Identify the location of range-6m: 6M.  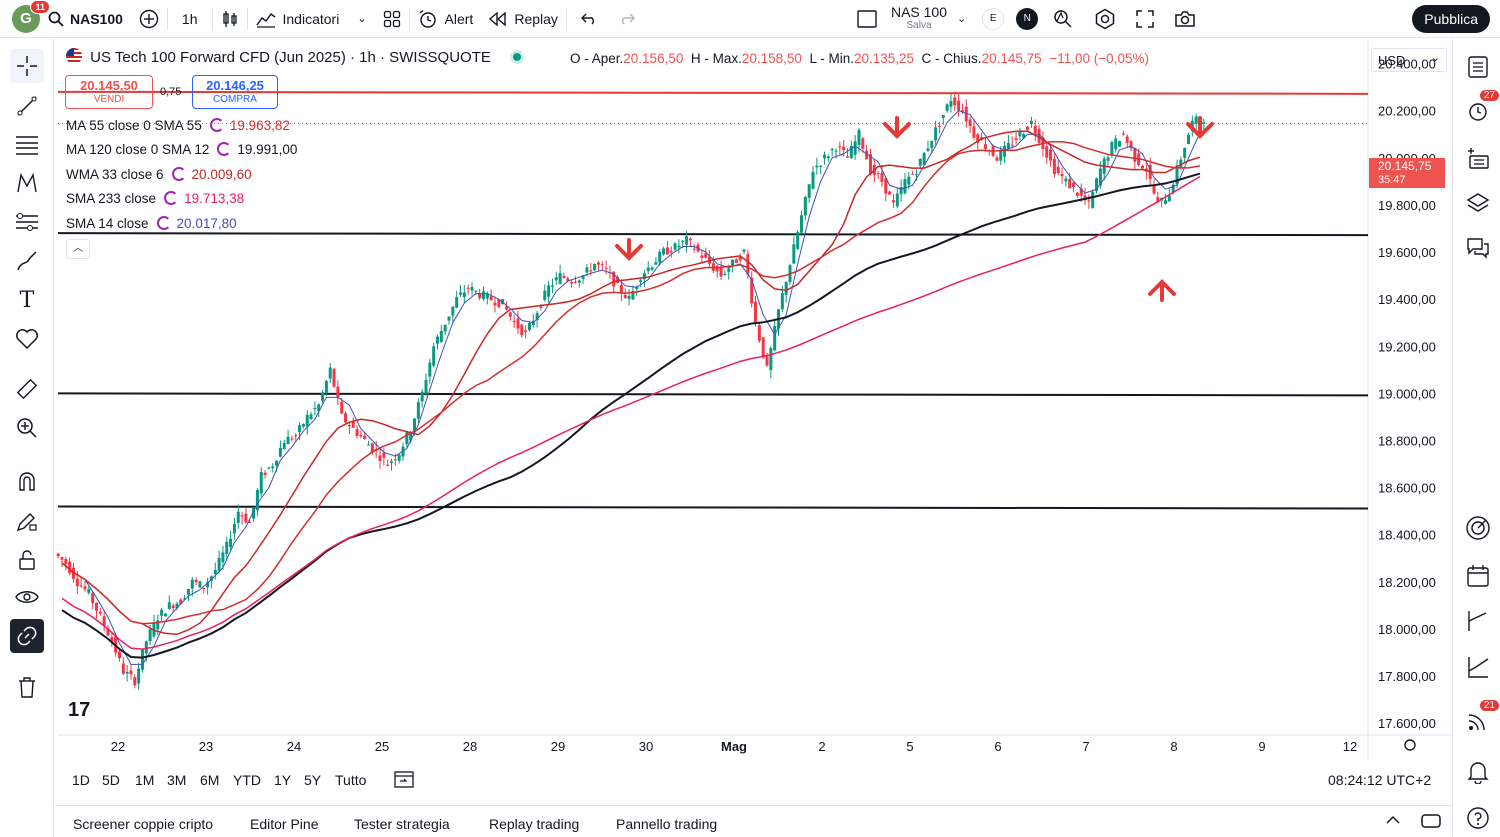
(210, 780).